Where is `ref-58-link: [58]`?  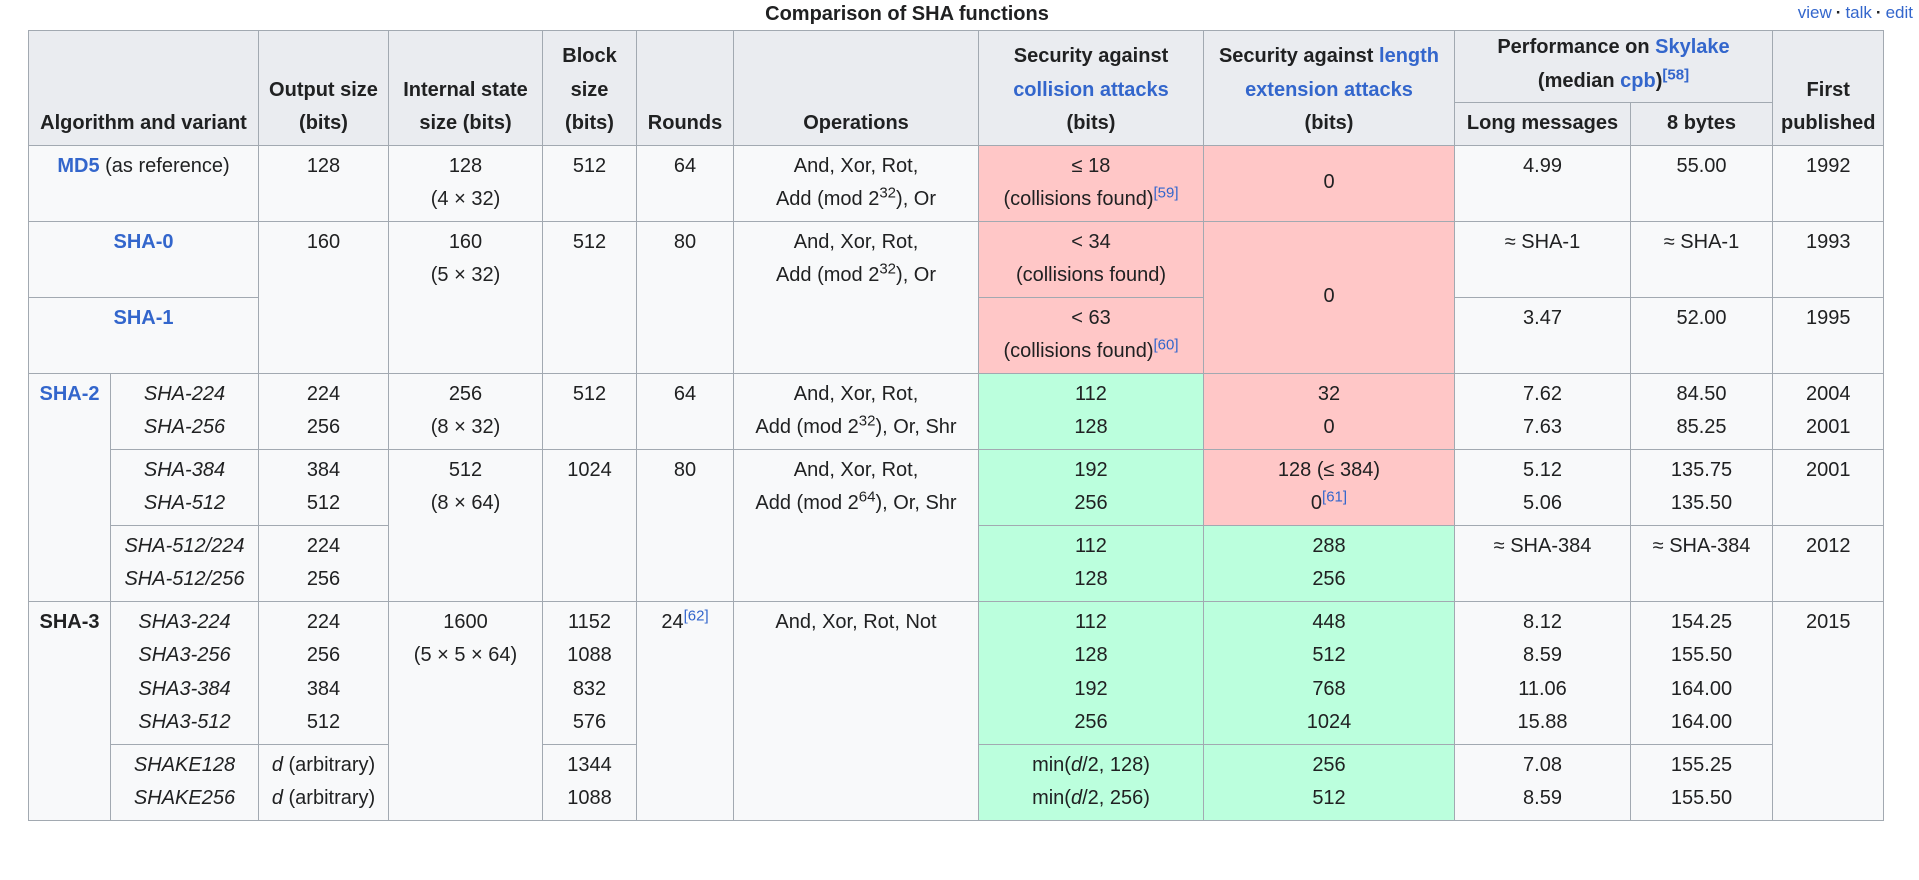 ref-58-link: [58] is located at coordinates (1676, 74).